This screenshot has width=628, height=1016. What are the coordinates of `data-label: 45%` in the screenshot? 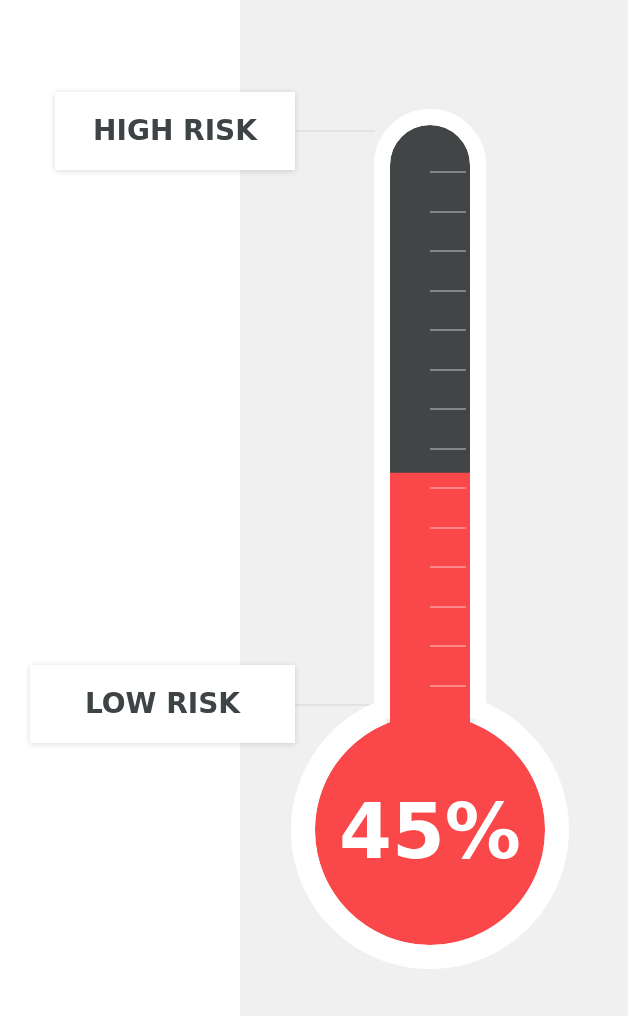 It's located at (430, 831).